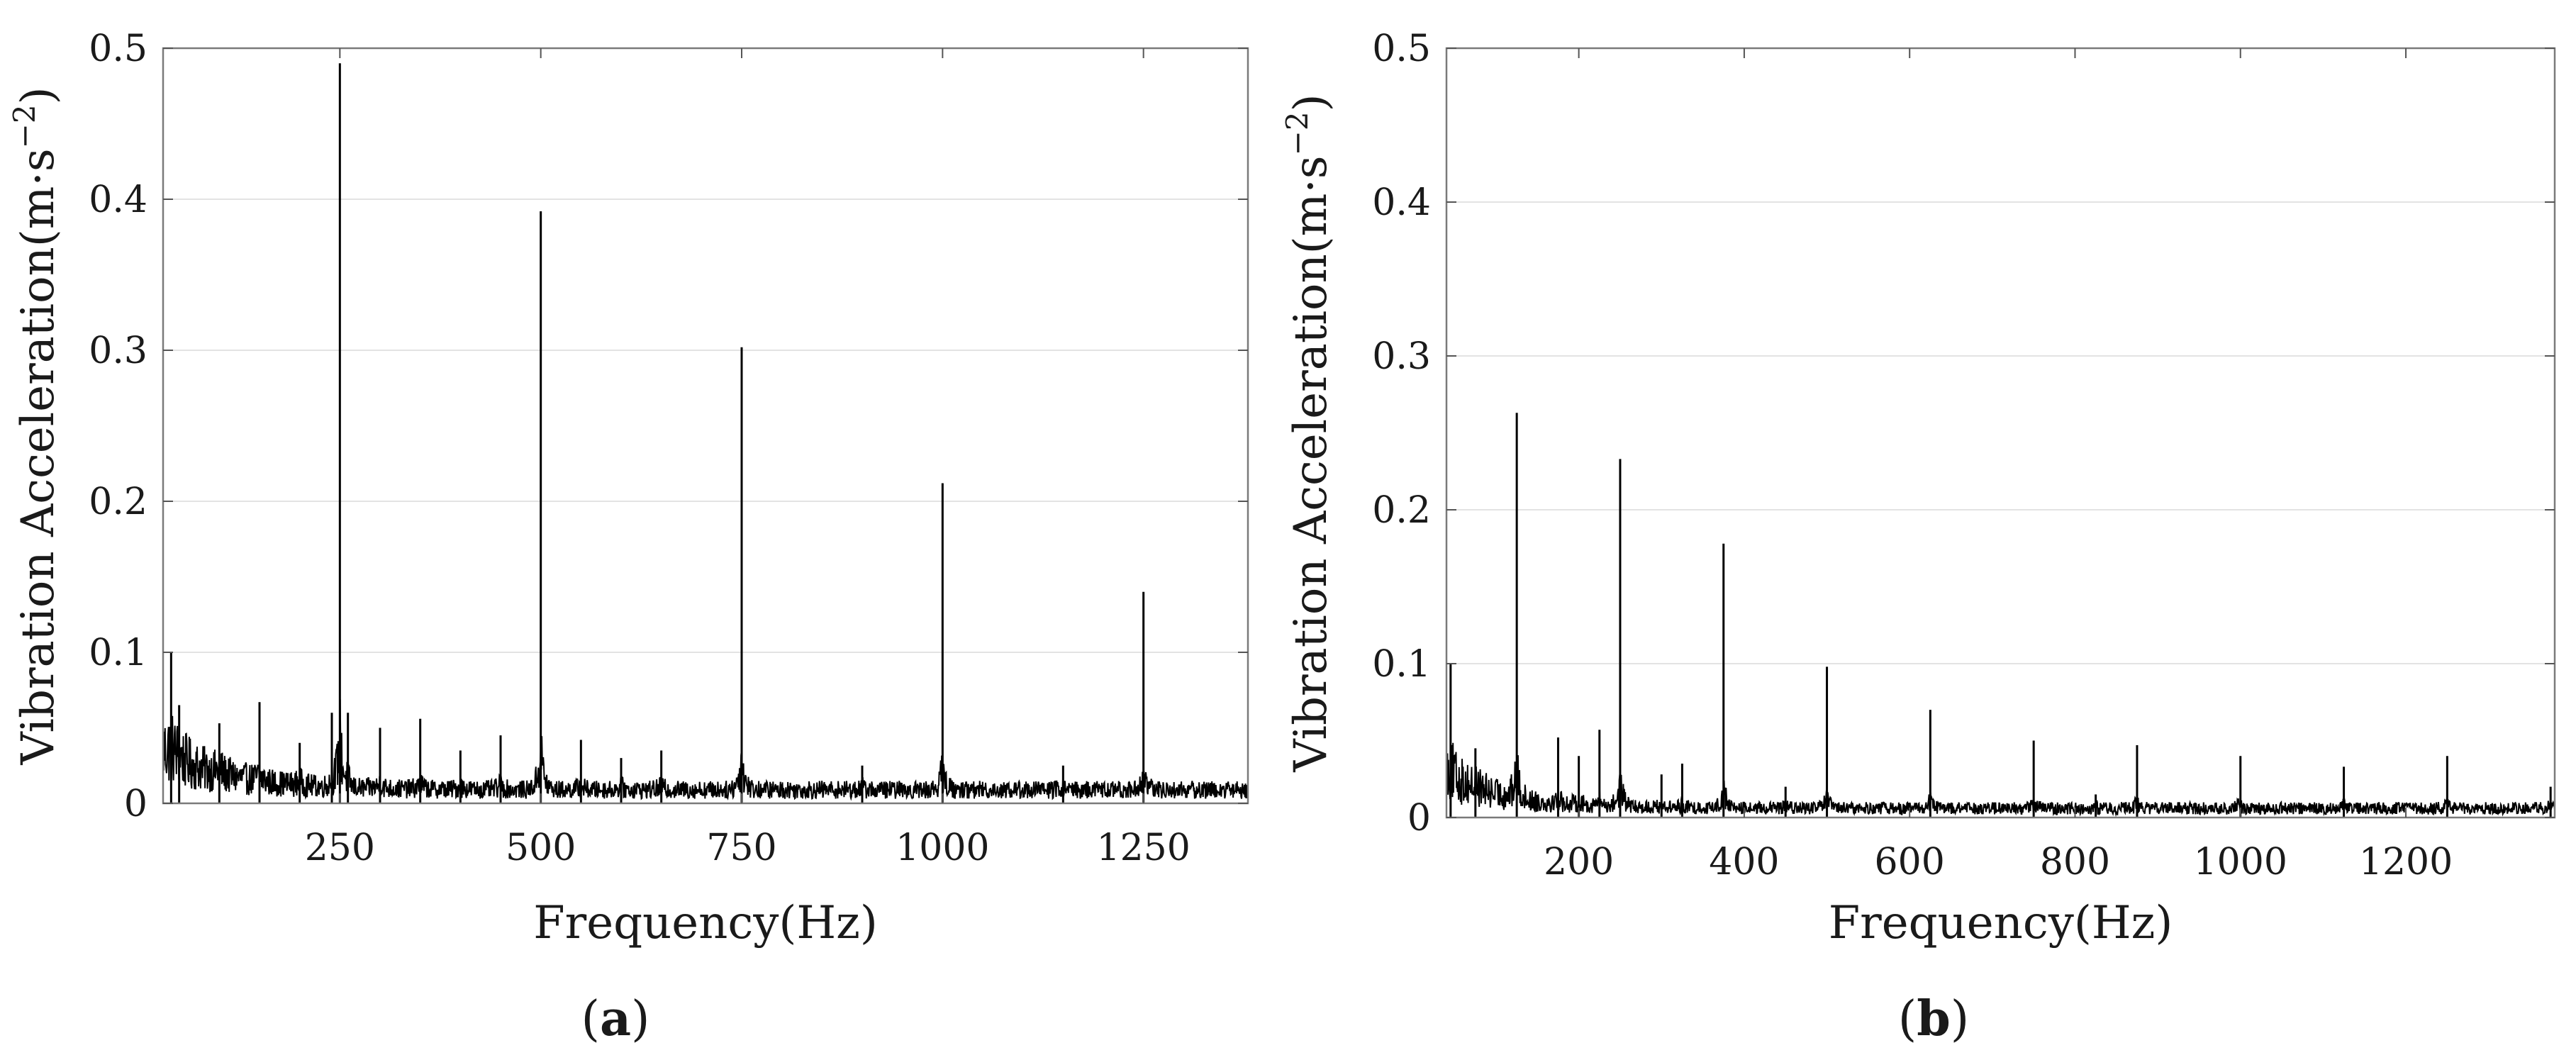 Image resolution: width=2576 pixels, height=1060 pixels. I want to click on x-tick-label: 1250, so click(1143, 848).